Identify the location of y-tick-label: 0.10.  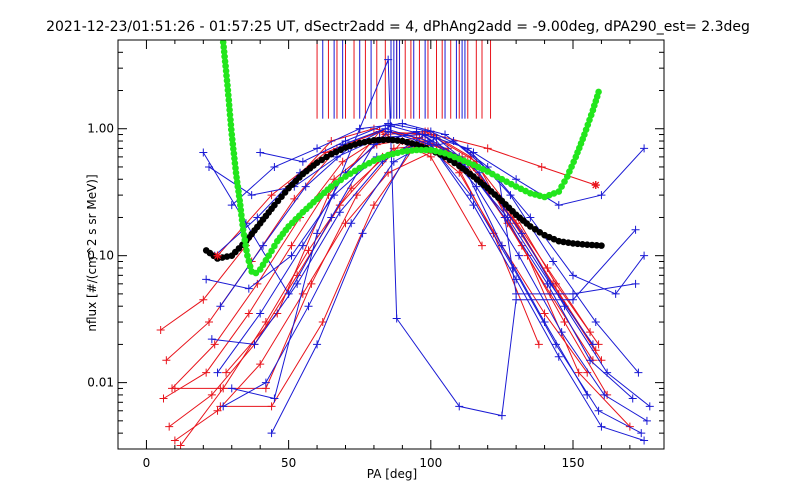
(100, 256).